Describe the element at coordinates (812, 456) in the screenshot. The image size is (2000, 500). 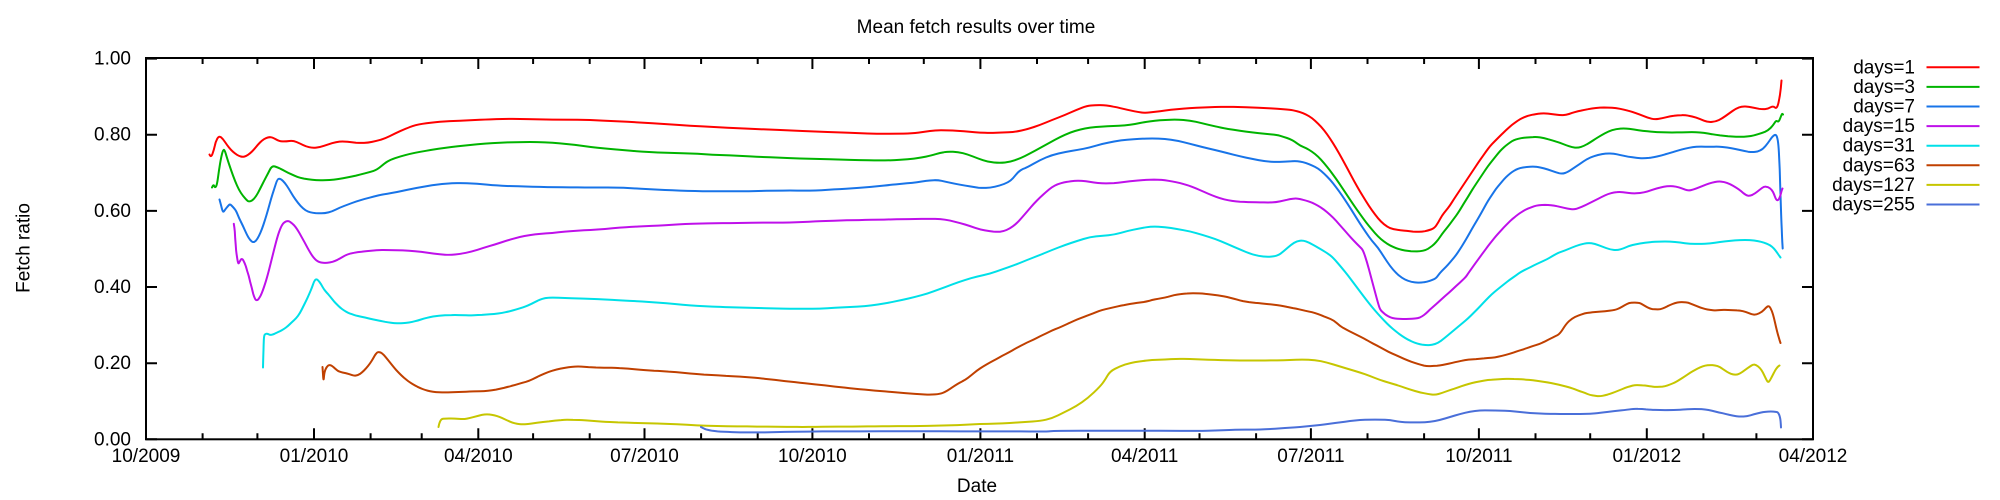
I see `svg-text: 10/2010` at that location.